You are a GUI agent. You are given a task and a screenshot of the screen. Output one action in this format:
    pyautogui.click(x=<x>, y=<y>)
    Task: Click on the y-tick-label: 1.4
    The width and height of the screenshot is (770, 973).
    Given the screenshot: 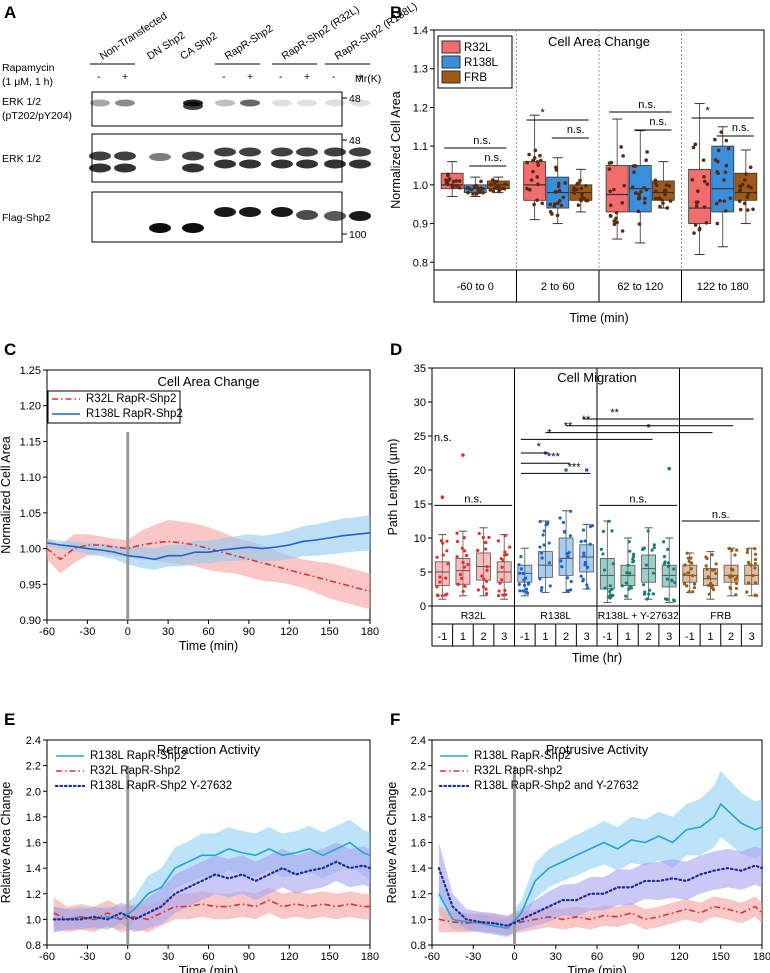 What is the action you would take?
    pyautogui.click(x=33, y=869)
    